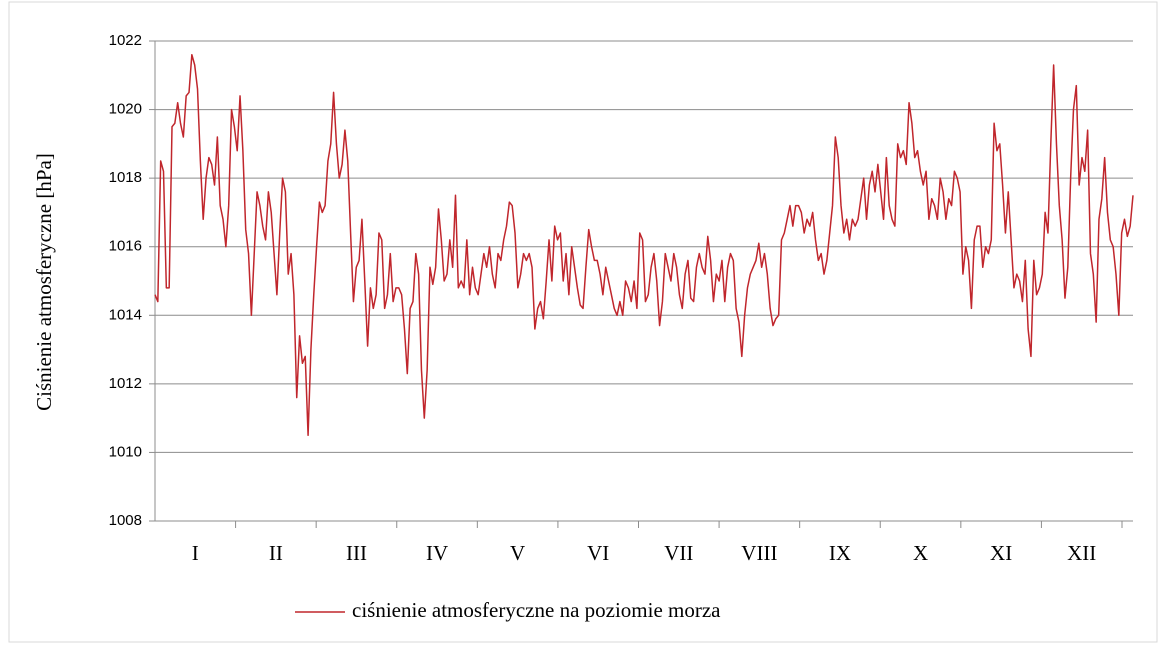 The image size is (1162, 646). I want to click on y-tick-label: 1010, so click(125, 451).